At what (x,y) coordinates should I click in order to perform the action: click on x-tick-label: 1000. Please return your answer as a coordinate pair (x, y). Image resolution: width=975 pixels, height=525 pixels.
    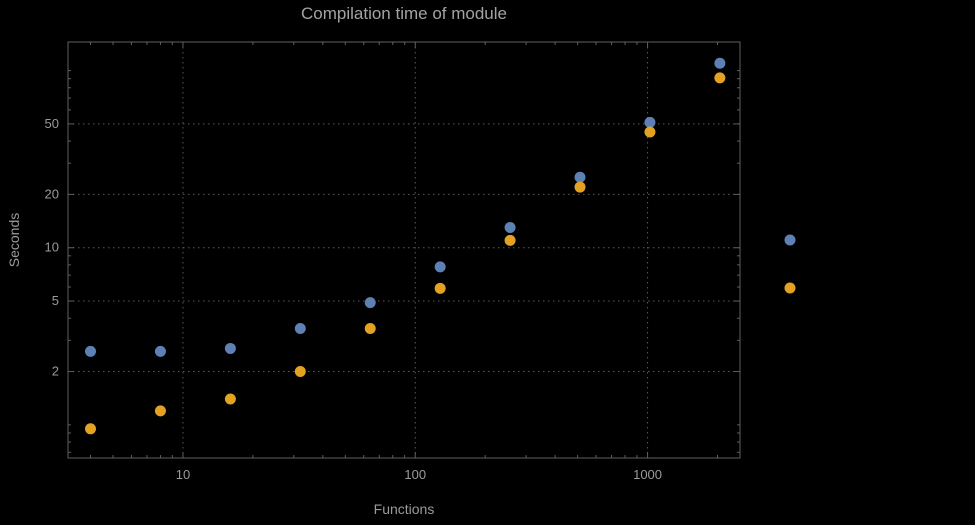
    Looking at the image, I should click on (647, 474).